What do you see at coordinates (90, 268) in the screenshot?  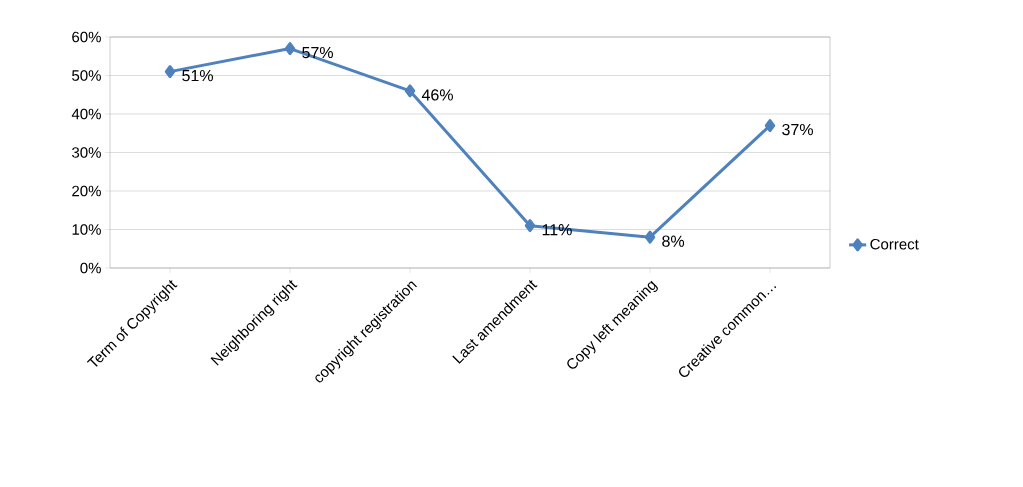 I see `y-tick-label: 0%` at bounding box center [90, 268].